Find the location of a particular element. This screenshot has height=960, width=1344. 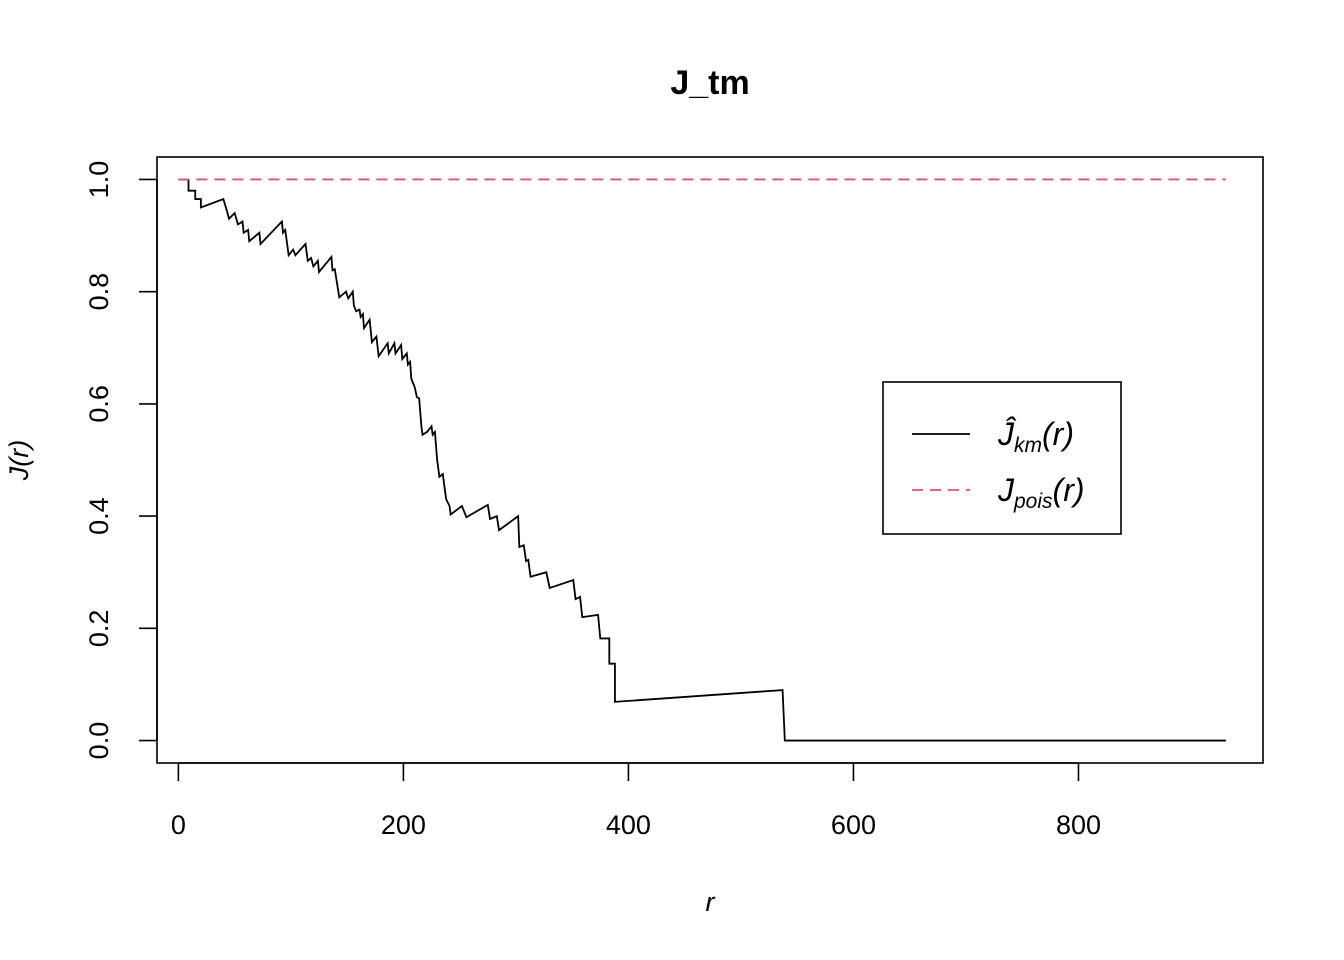

chart-title: J_tm is located at coordinates (709, 83).